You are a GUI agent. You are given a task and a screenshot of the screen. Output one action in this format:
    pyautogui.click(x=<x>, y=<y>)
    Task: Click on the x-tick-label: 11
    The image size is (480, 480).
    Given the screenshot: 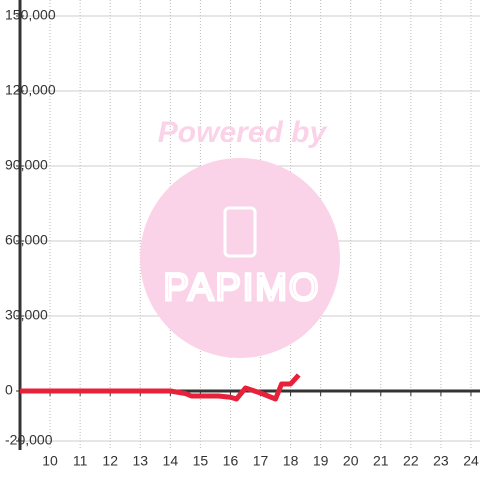 What is the action you would take?
    pyautogui.click(x=80, y=461)
    